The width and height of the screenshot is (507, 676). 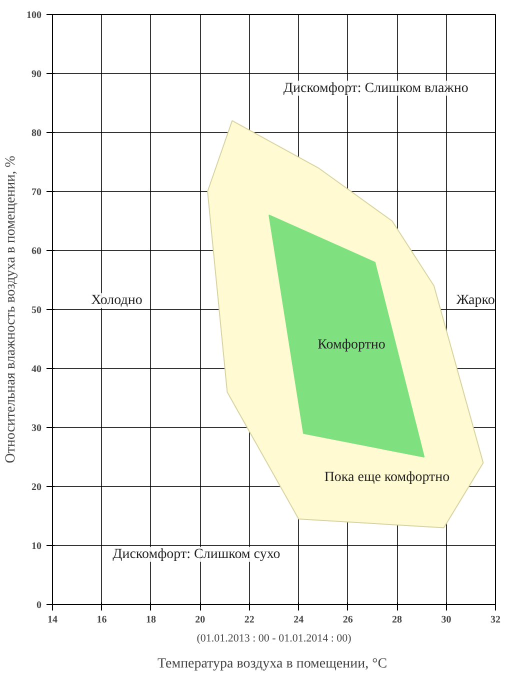 What do you see at coordinates (53, 620) in the screenshot?
I see `x-tick-label: 14` at bounding box center [53, 620].